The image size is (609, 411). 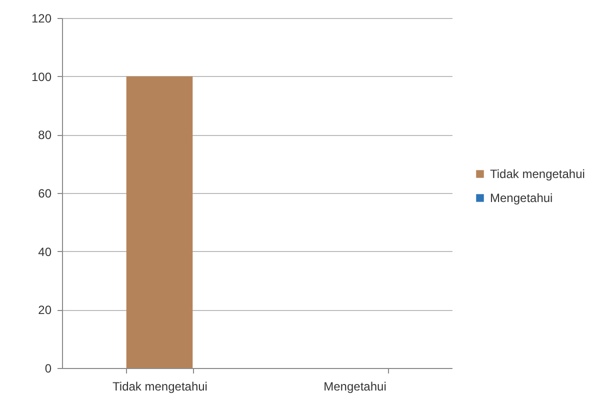 What do you see at coordinates (45, 251) in the screenshot?
I see `y-tick-label: 40` at bounding box center [45, 251].